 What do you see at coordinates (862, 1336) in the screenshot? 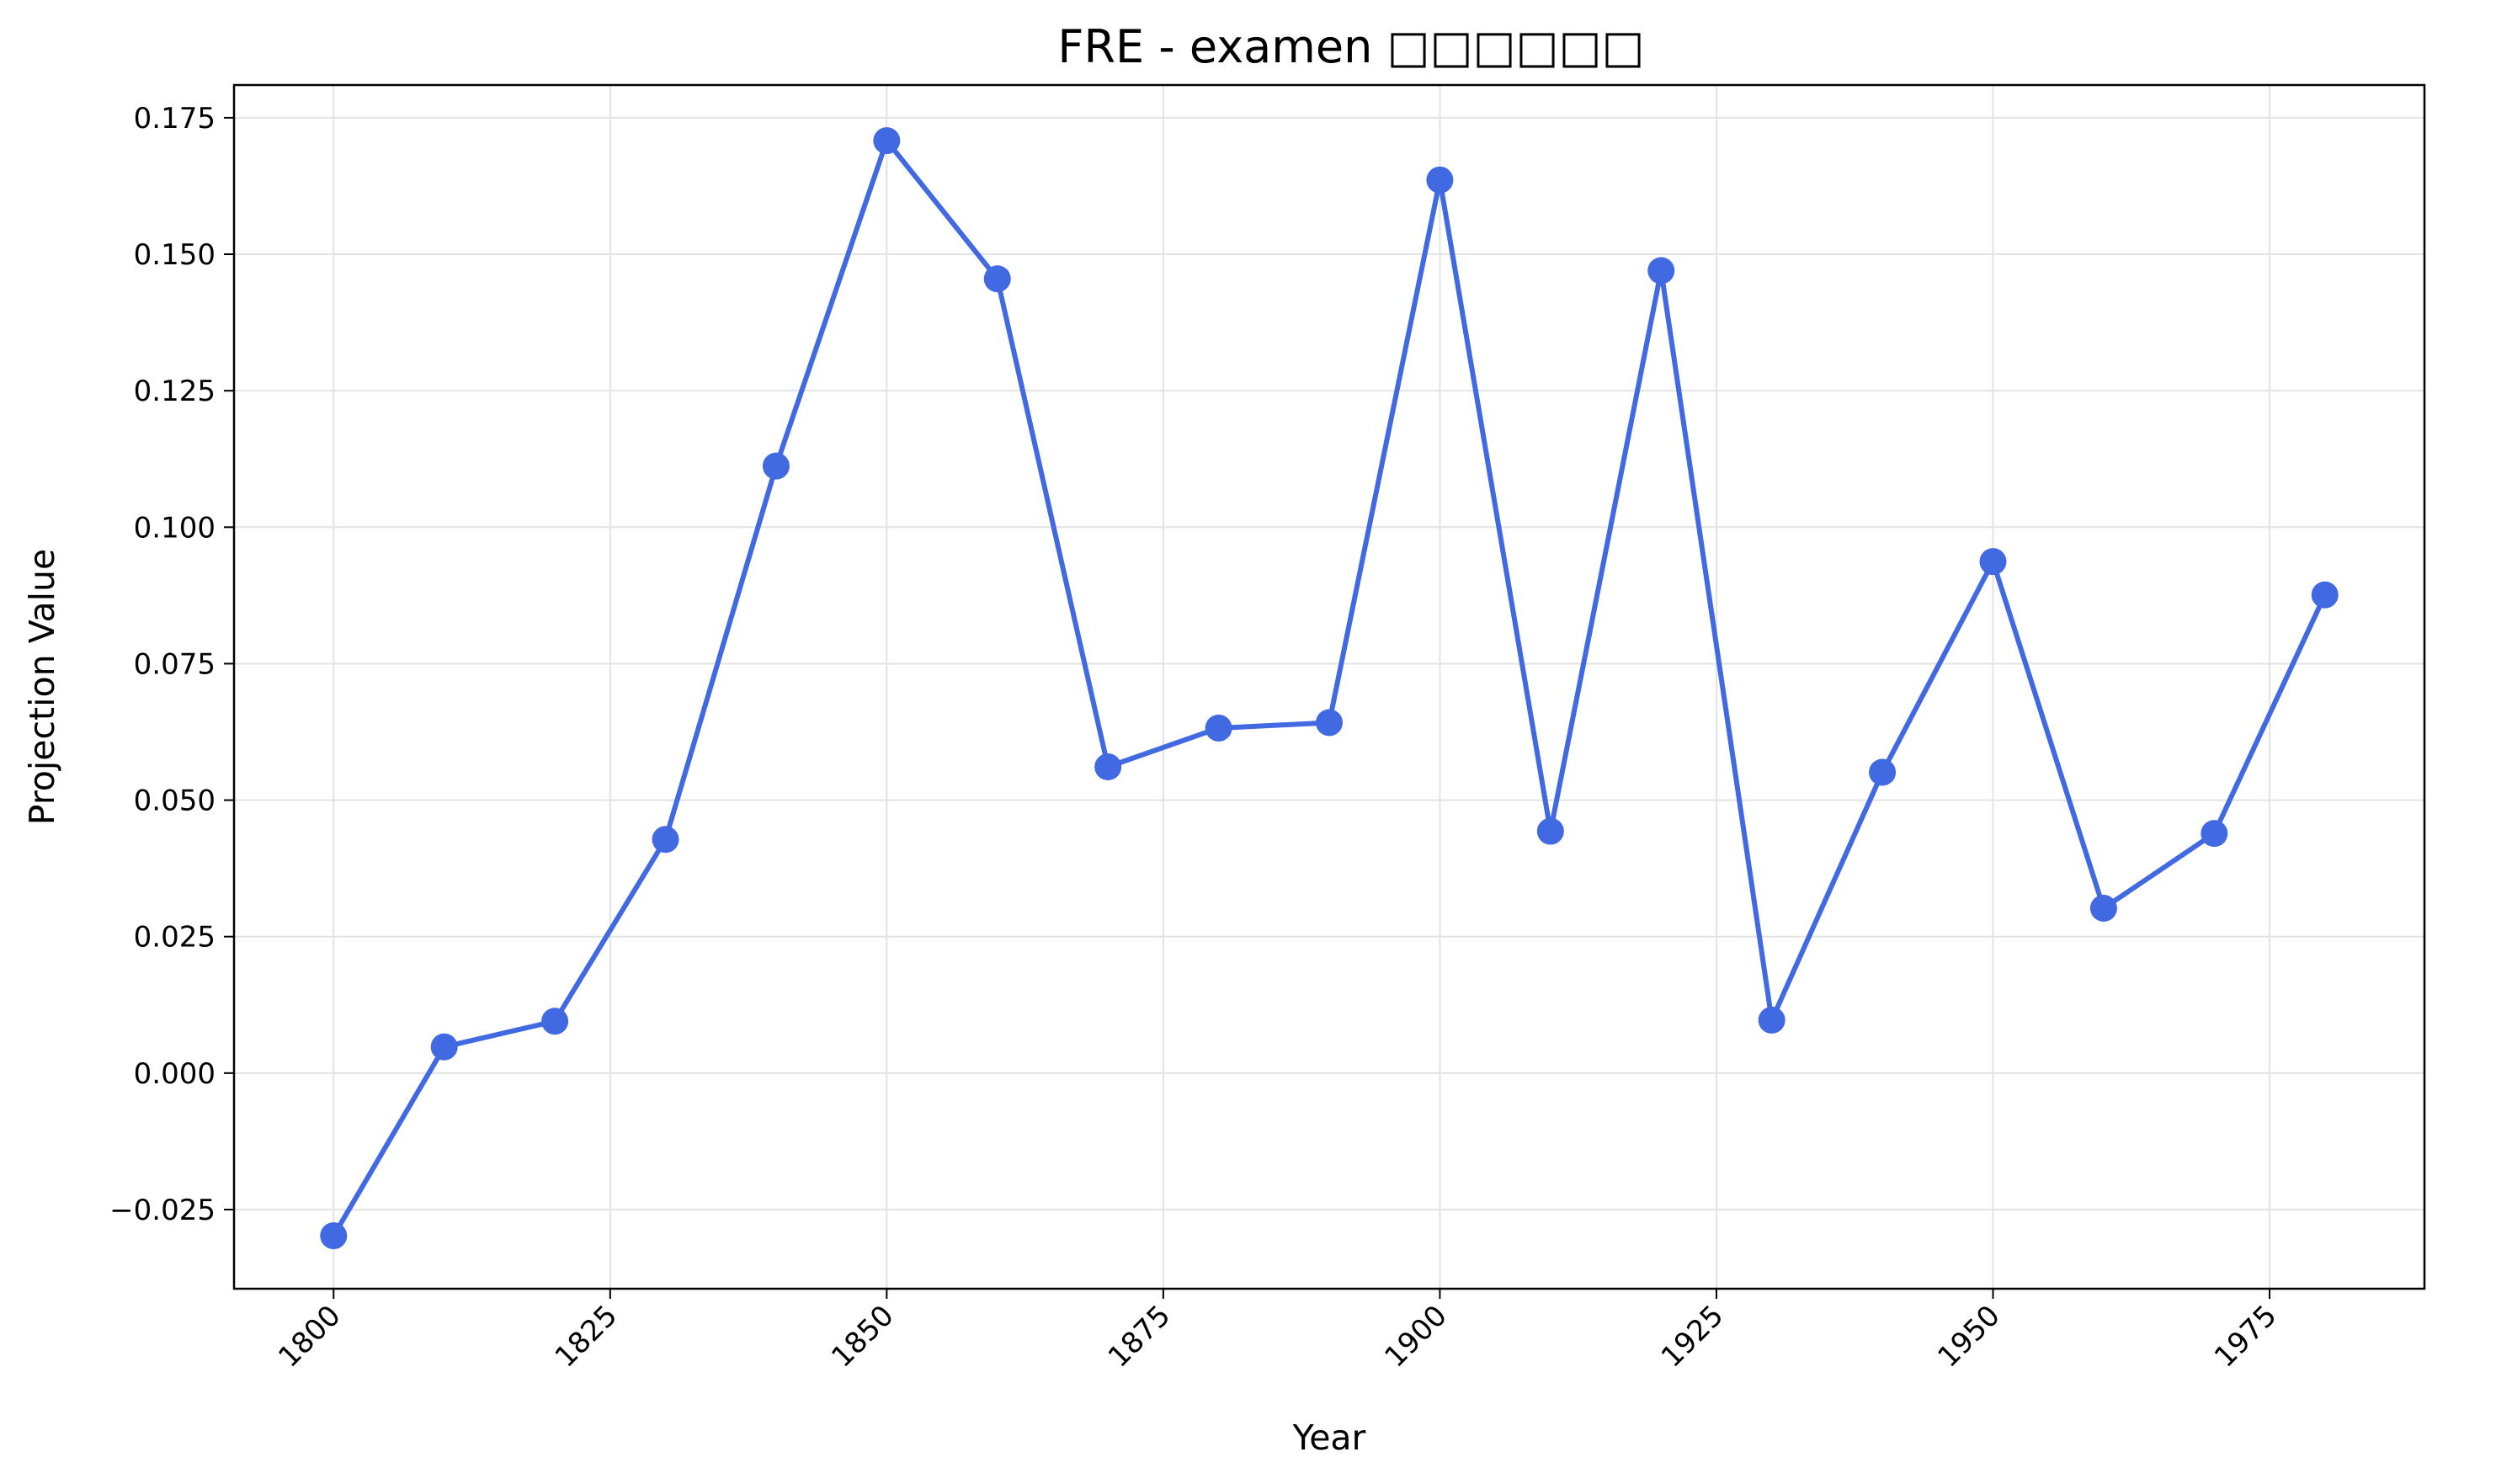
I see `x-tick-label: 1850` at bounding box center [862, 1336].